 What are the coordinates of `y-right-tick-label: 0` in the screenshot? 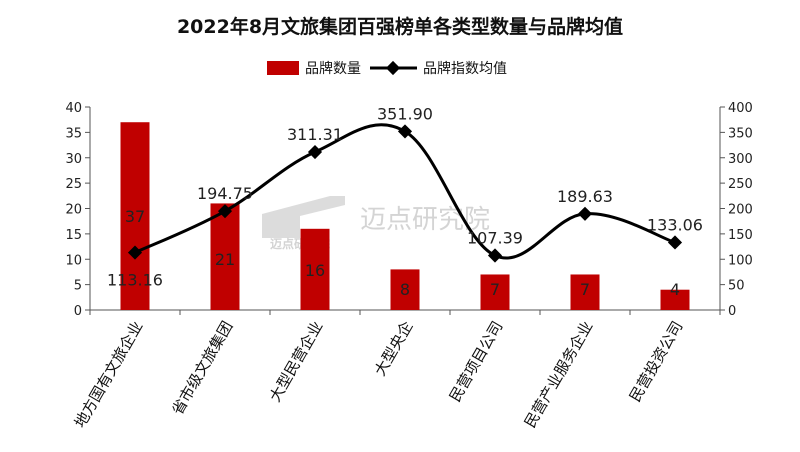 It's located at (732, 311).